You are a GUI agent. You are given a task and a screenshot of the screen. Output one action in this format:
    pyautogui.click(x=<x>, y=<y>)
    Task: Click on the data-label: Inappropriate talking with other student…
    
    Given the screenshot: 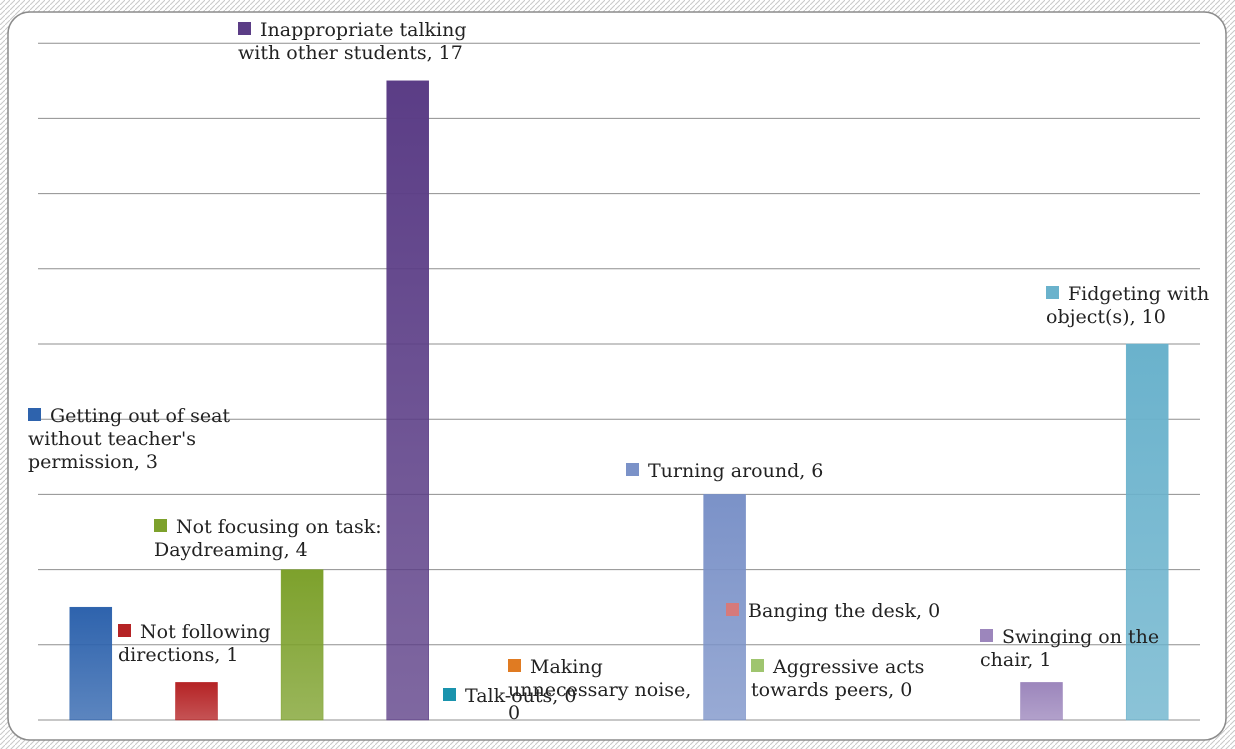 What is the action you would take?
    pyautogui.click(x=352, y=41)
    